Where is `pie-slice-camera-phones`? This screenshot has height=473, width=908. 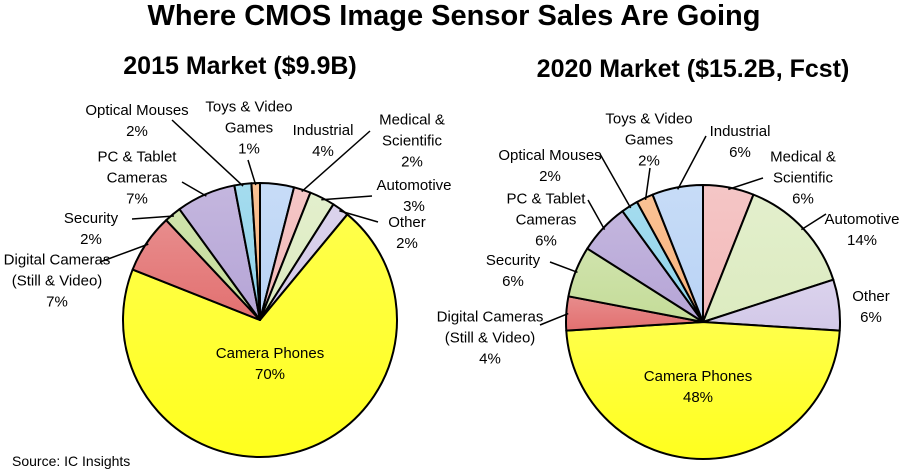
pie-slice-camera-phones is located at coordinates (703, 390).